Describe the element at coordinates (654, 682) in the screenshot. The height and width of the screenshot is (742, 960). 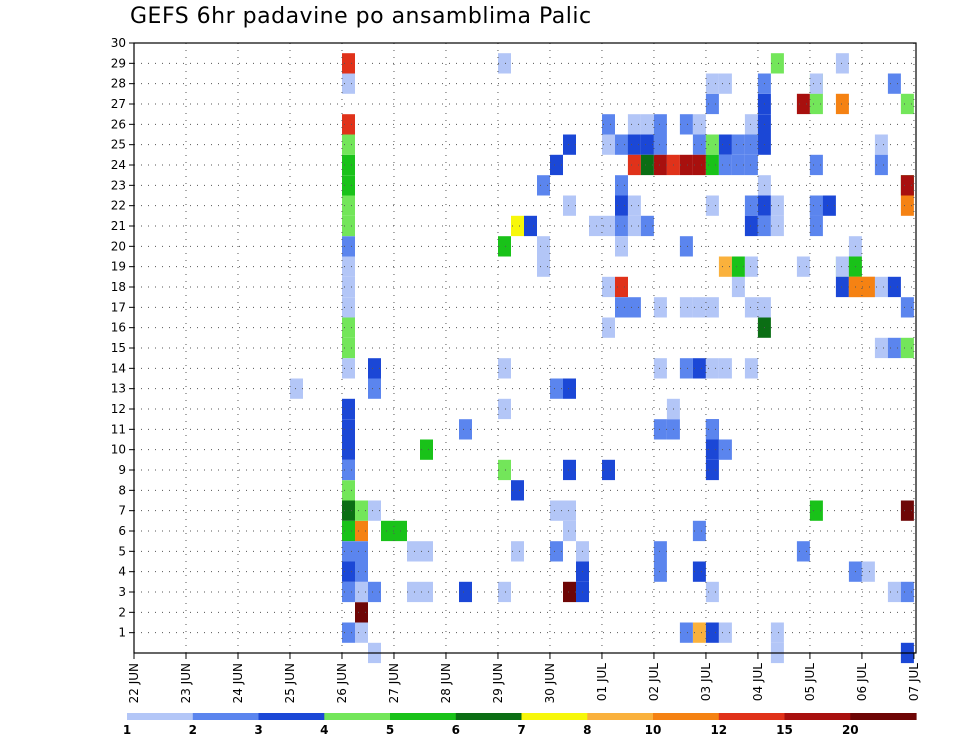
I see `x-tick-label: 02 JUL` at that location.